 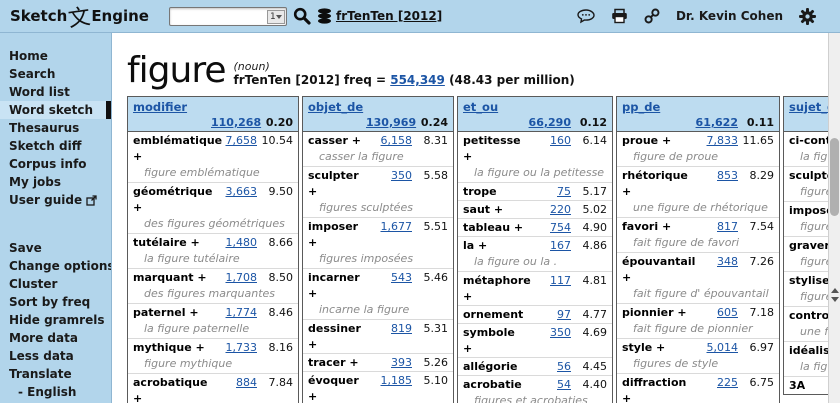 I want to click on search-input, so click(x=227, y=16).